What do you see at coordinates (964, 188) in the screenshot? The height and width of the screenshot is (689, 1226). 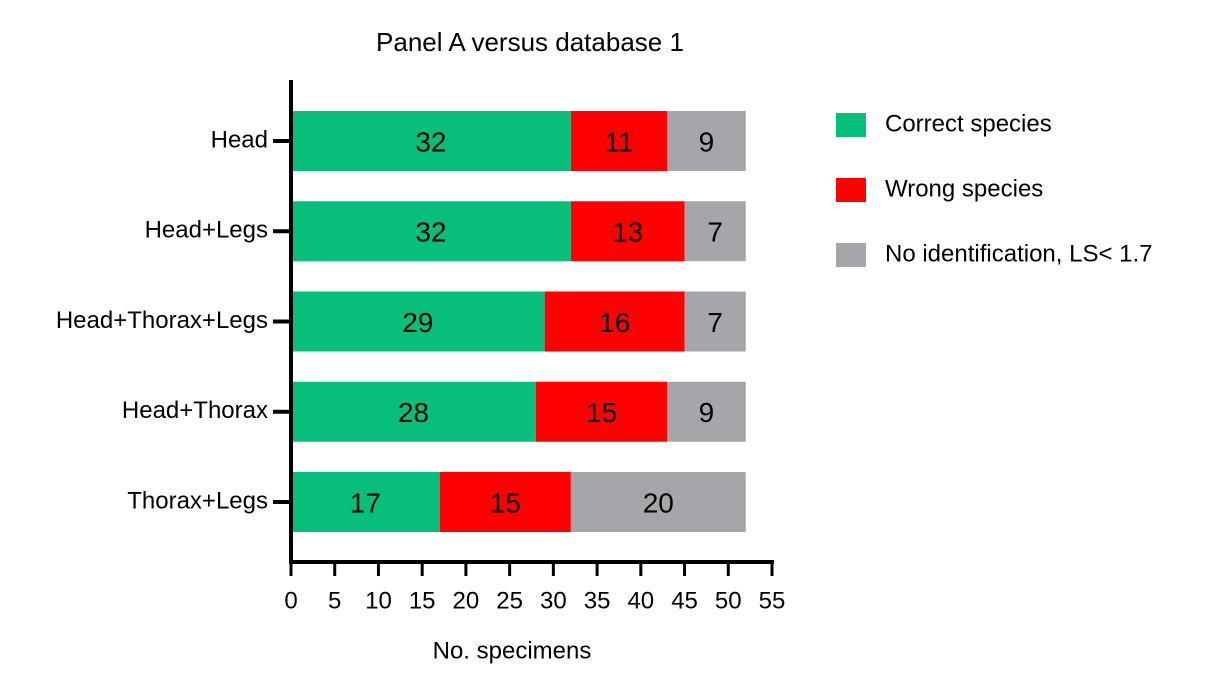 I see `legend-label: Wrong species` at bounding box center [964, 188].